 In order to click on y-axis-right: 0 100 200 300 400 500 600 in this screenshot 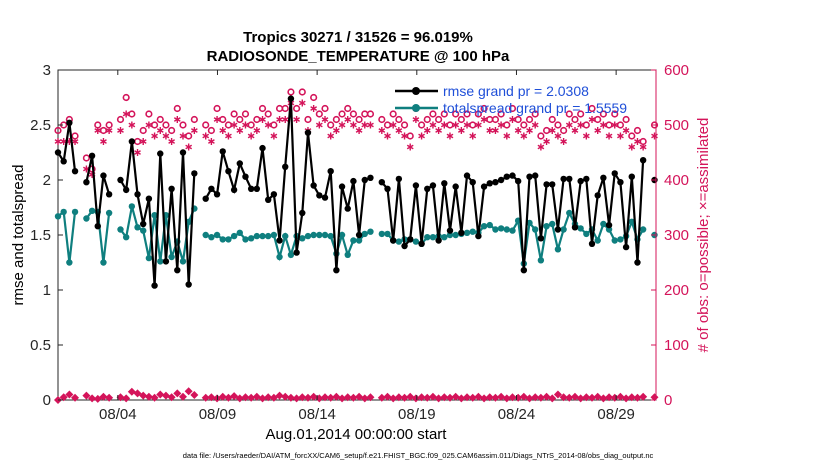, I will do `click(670, 235)`.